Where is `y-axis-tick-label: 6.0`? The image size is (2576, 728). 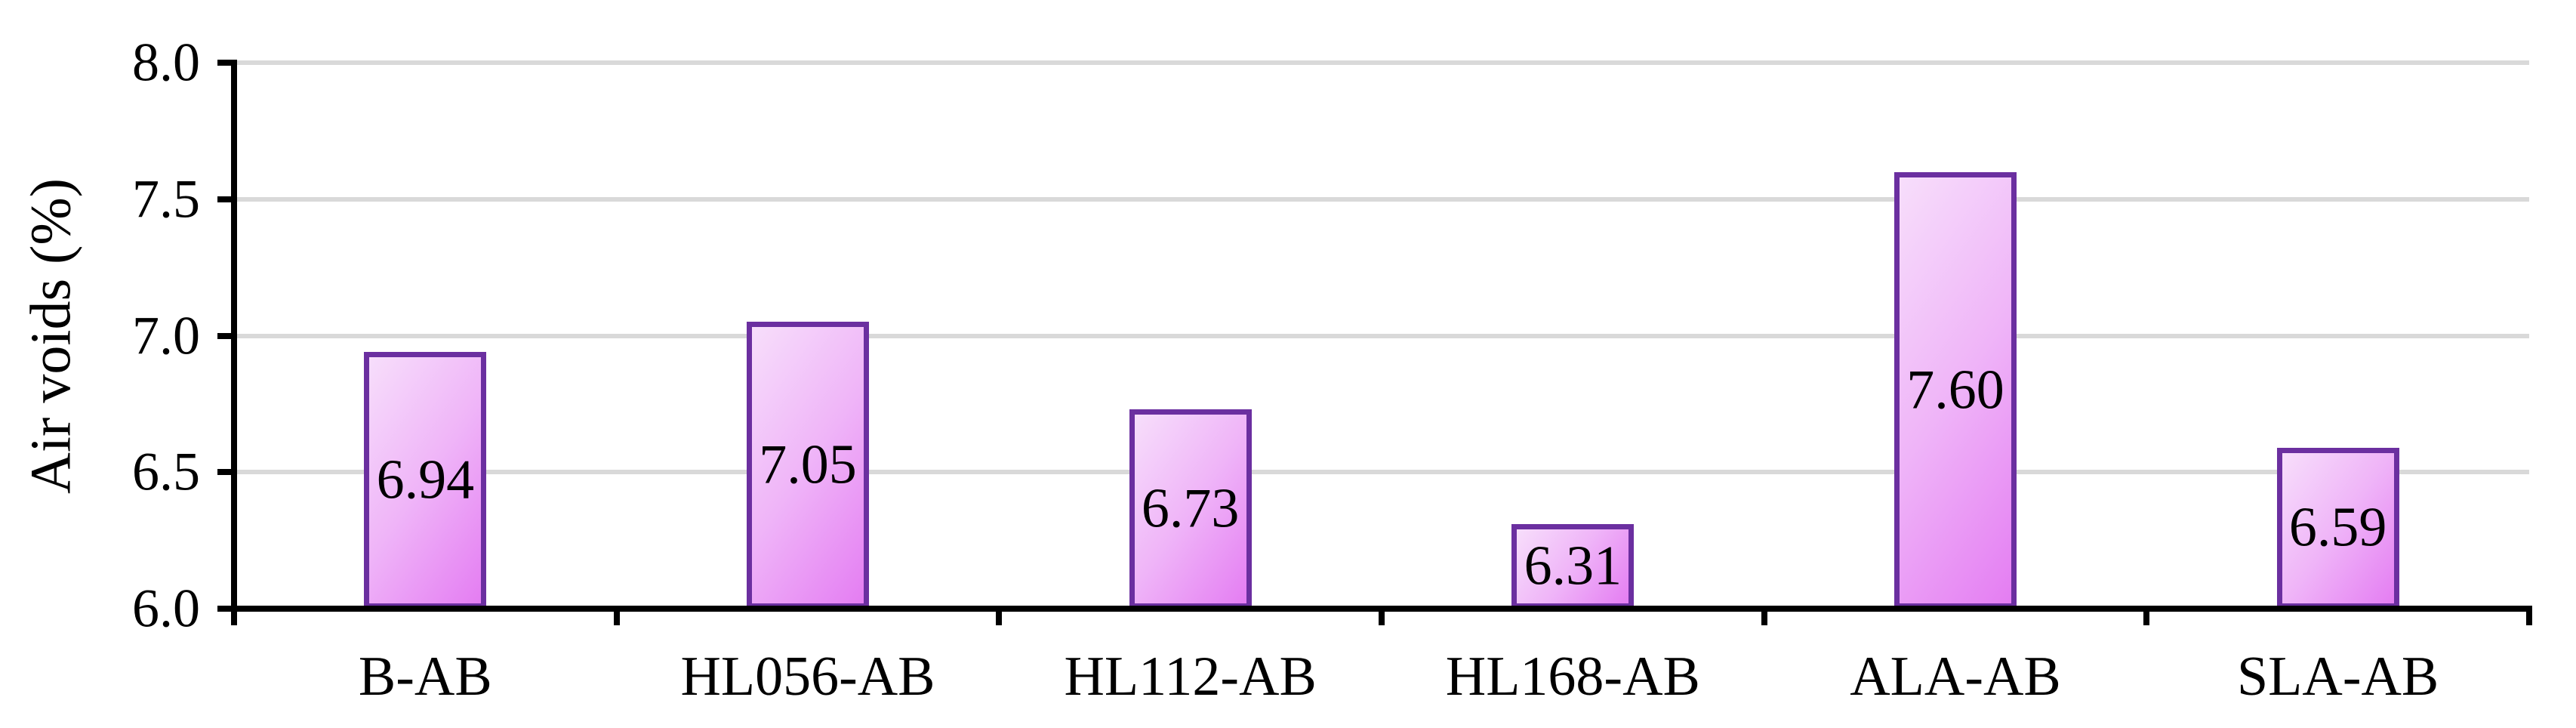
y-axis-tick-label: 6.0 is located at coordinates (166, 608).